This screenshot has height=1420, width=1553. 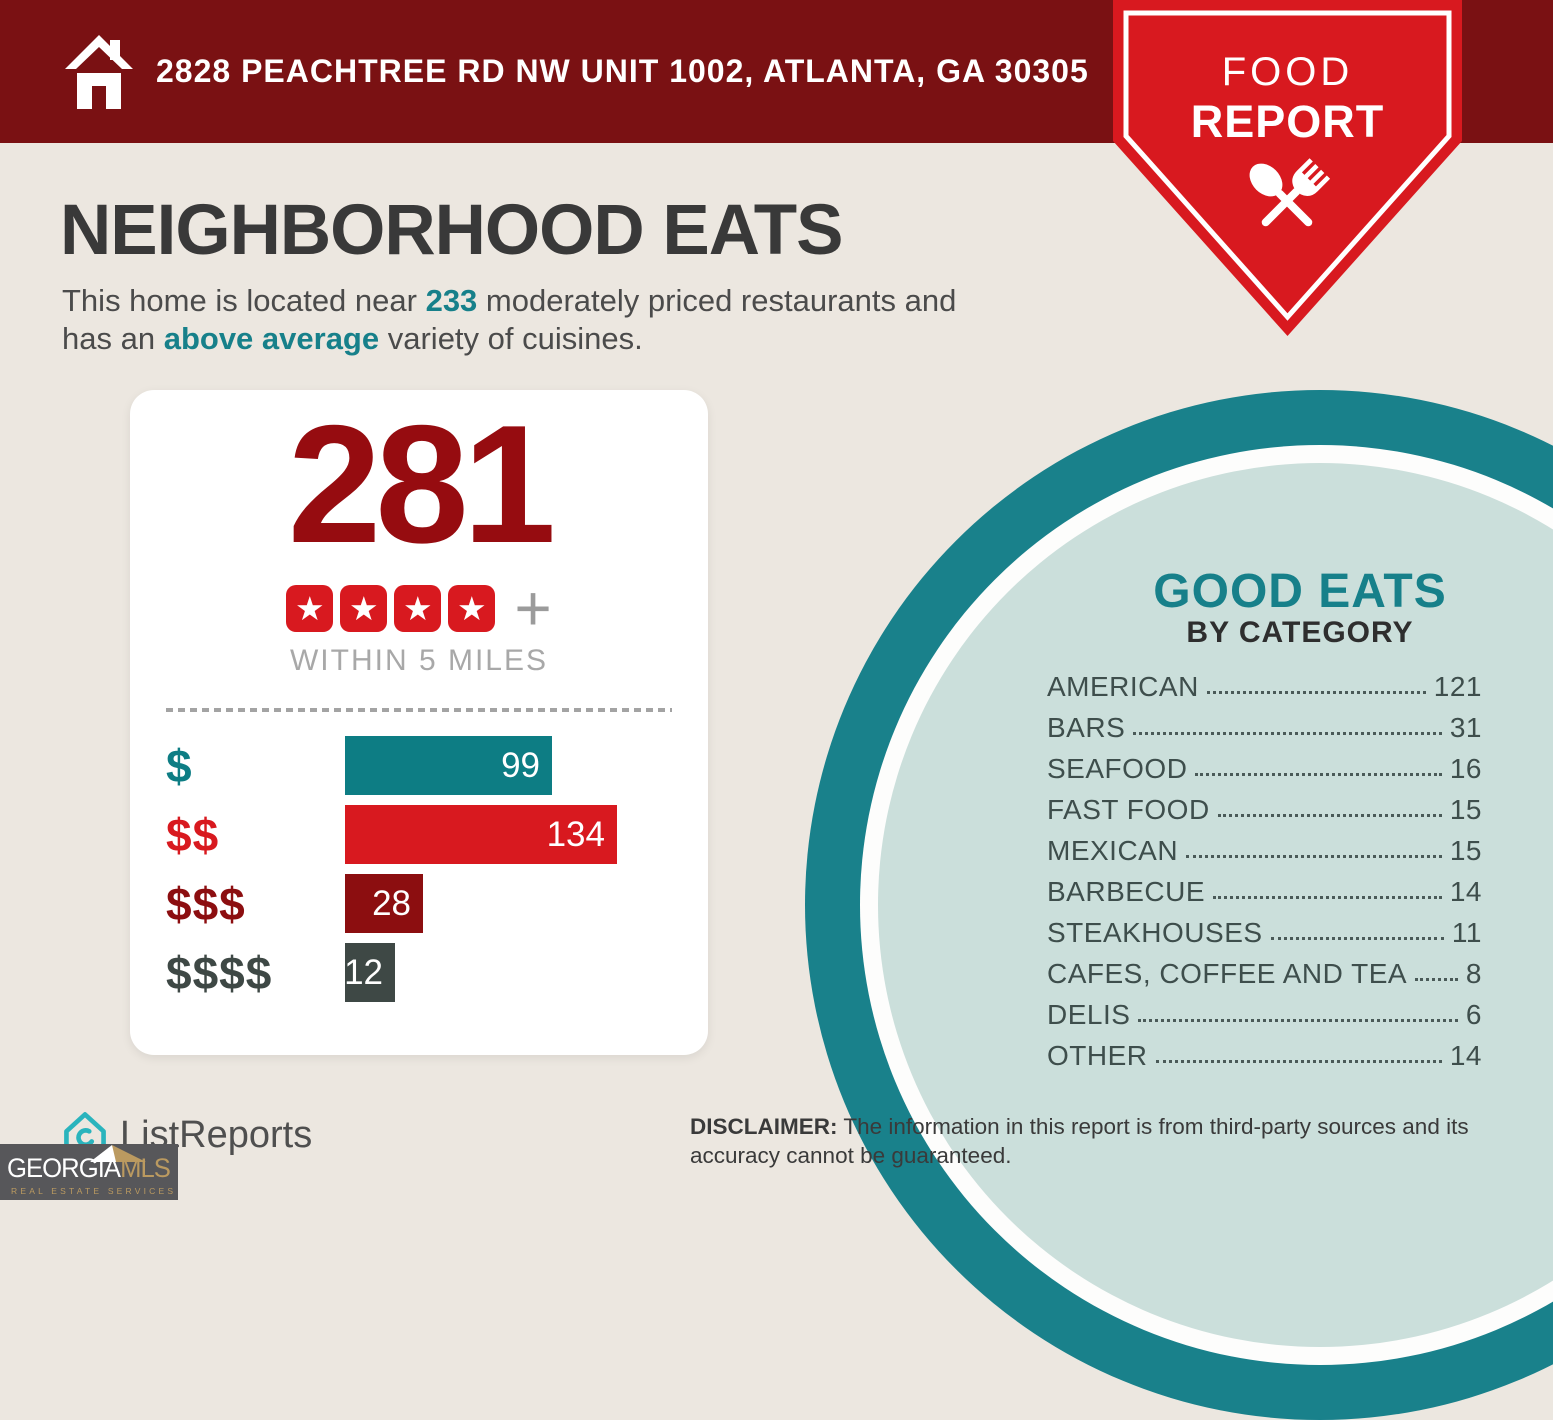 What do you see at coordinates (1264, 809) in the screenshot?
I see `category-row: FAST FOOD 15` at bounding box center [1264, 809].